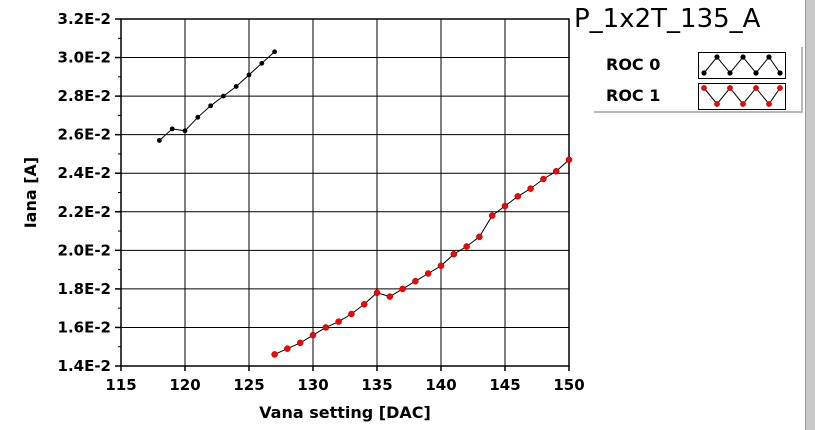 This screenshot has width=815, height=430. I want to click on x-tick-label: 125, so click(248, 385).